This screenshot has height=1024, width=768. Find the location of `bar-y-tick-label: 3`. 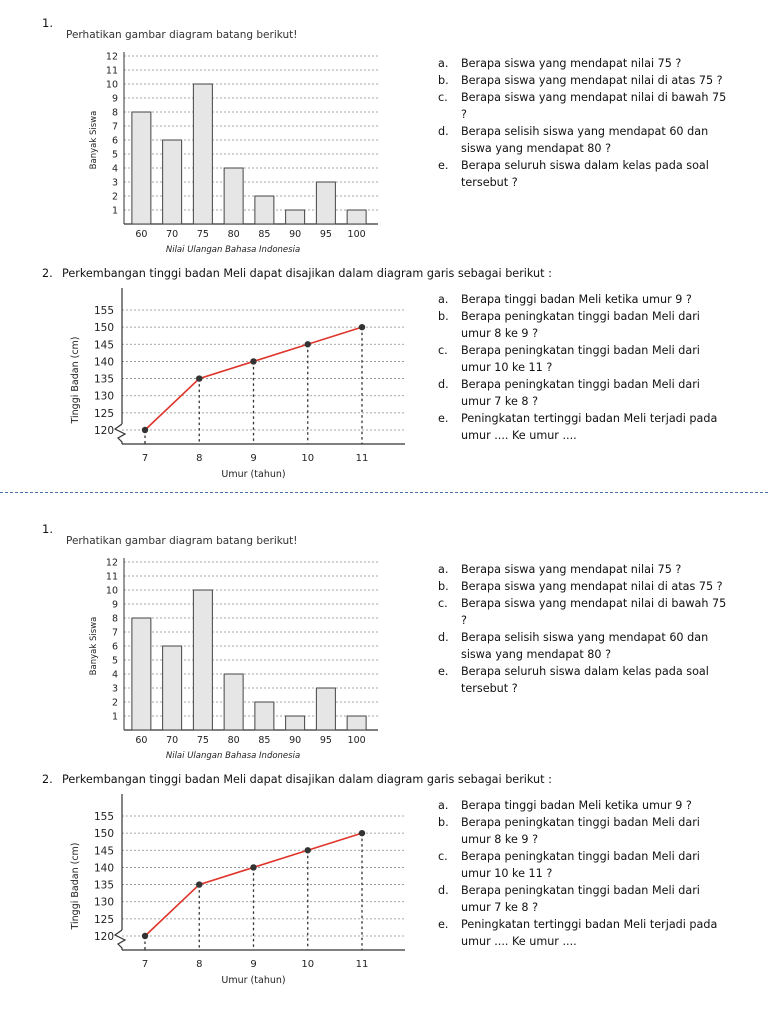

bar-y-tick-label: 3 is located at coordinates (115, 689).